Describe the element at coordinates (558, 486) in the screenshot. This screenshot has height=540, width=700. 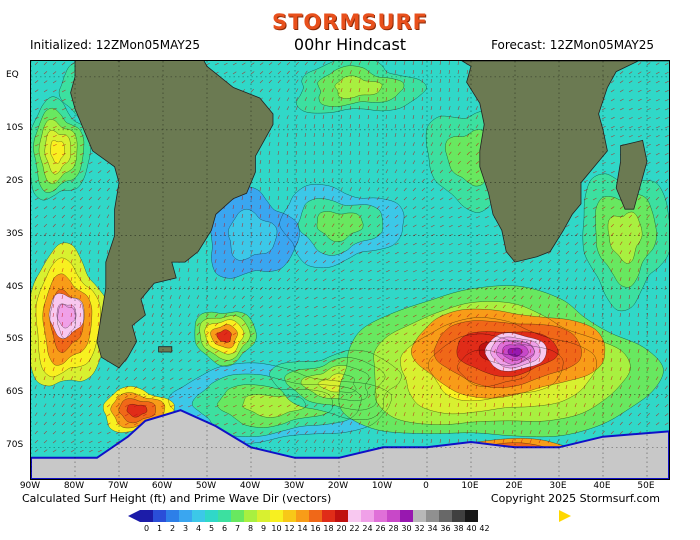
I see `longitude-label: 30E` at that location.